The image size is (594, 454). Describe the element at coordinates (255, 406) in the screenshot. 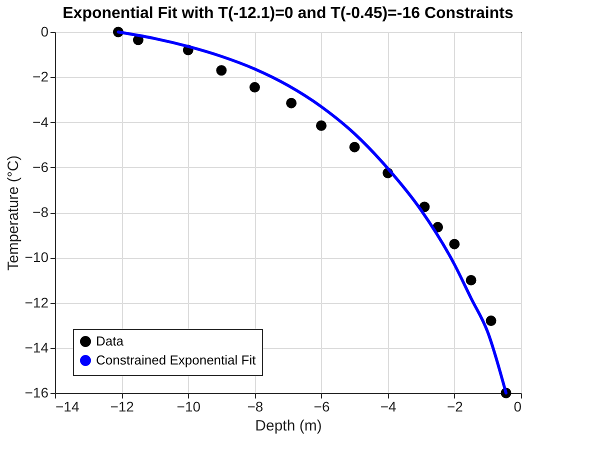

I see `x-tick-label: −8` at that location.